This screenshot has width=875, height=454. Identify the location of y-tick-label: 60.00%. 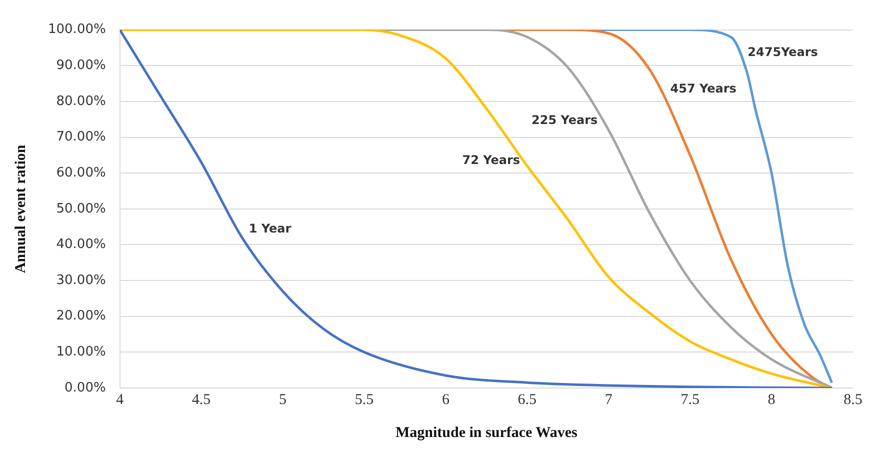
(81, 172).